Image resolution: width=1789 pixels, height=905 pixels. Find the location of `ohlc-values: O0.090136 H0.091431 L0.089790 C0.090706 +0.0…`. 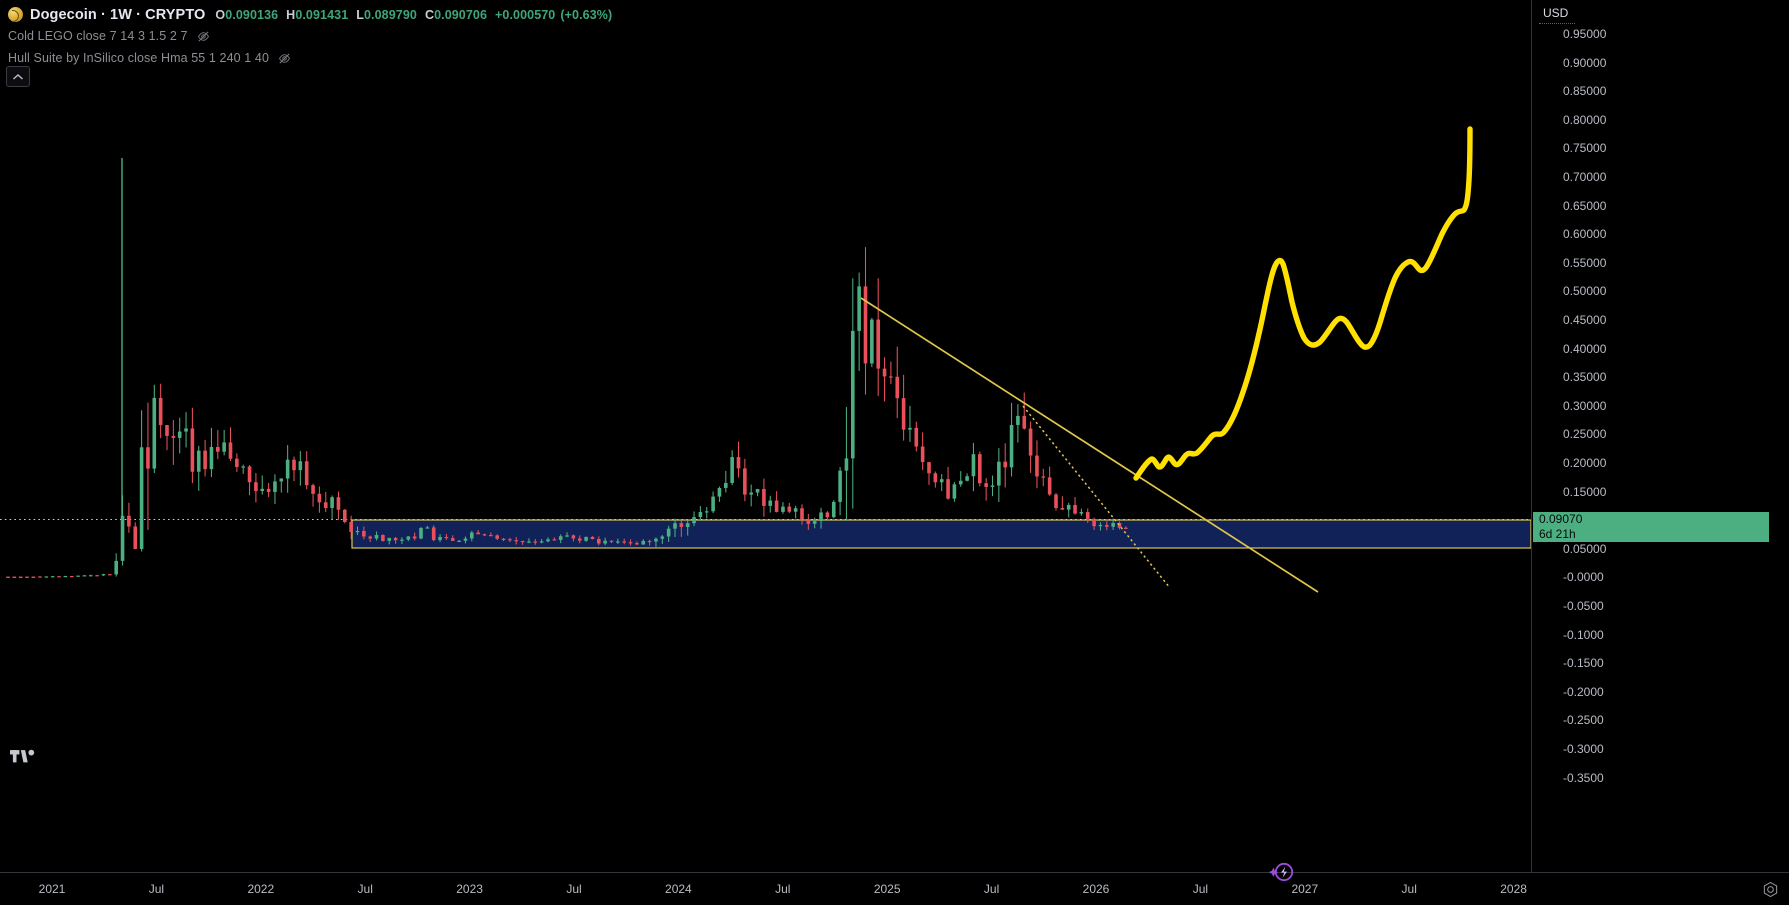

ohlc-values: O0.090136 H0.091431 L0.089790 C0.090706 +0.0… is located at coordinates (413, 15).